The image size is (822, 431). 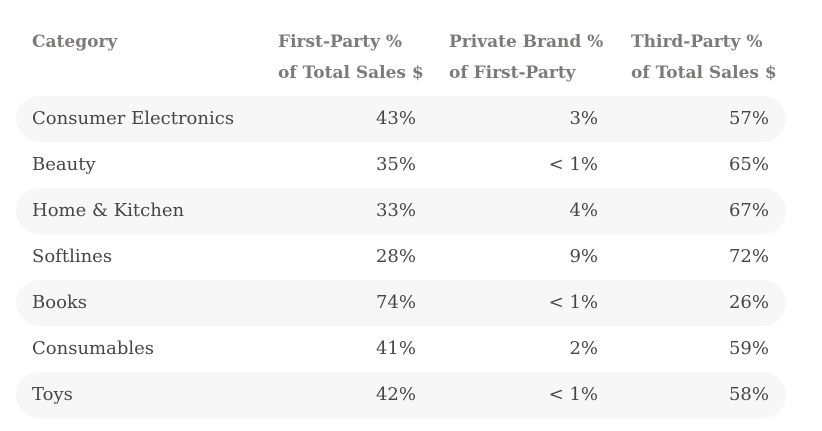 I want to click on table-row: Consumables 41% 2% 59%, so click(x=401, y=349).